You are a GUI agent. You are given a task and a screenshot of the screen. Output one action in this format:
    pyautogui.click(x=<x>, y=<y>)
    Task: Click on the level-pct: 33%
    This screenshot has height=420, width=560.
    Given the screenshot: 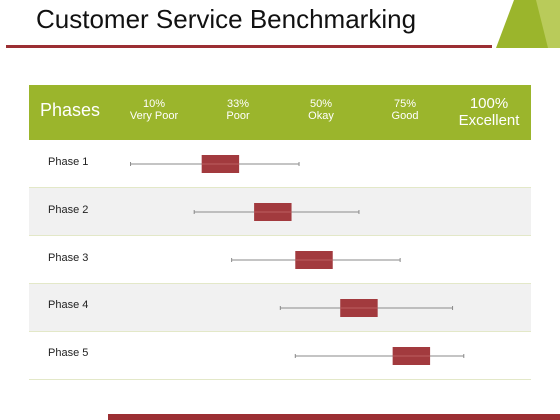 What is the action you would take?
    pyautogui.click(x=238, y=104)
    